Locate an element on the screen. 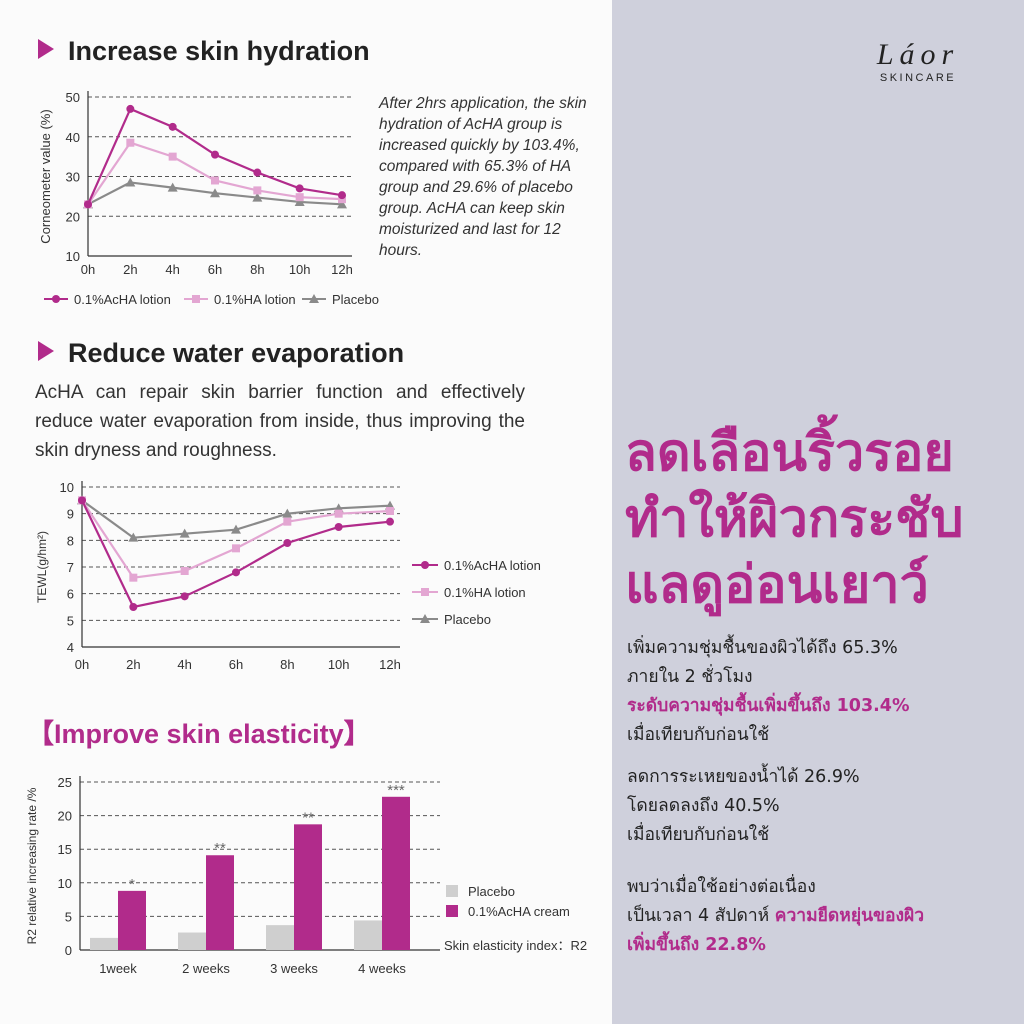  significance-mark: *** is located at coordinates (396, 790).